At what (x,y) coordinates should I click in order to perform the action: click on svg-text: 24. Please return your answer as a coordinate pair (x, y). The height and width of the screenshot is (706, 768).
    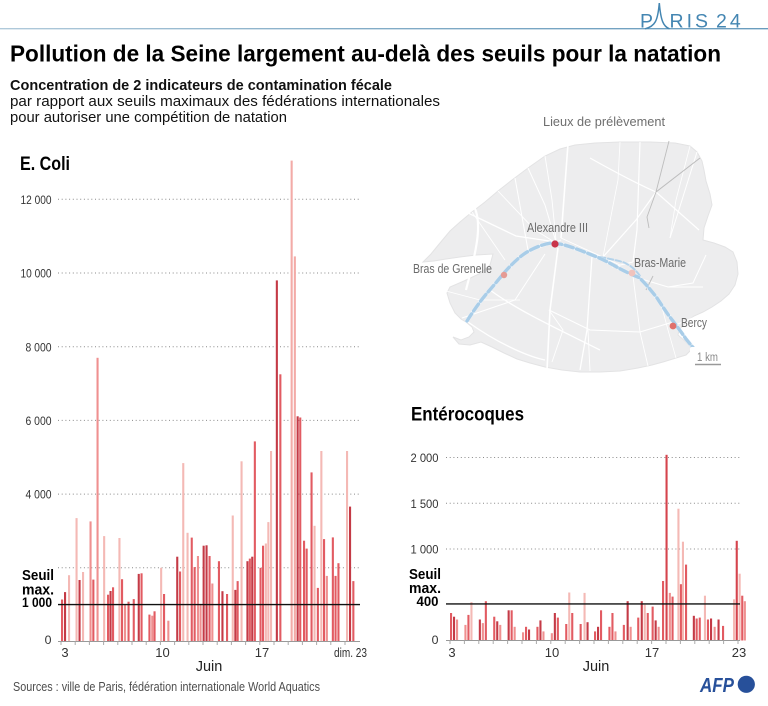
    Looking at the image, I should click on (730, 22).